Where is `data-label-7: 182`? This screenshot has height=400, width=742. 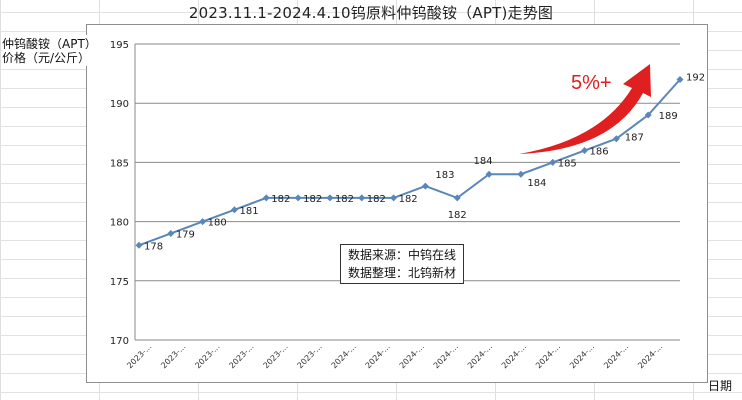
data-label-7: 182 is located at coordinates (376, 199).